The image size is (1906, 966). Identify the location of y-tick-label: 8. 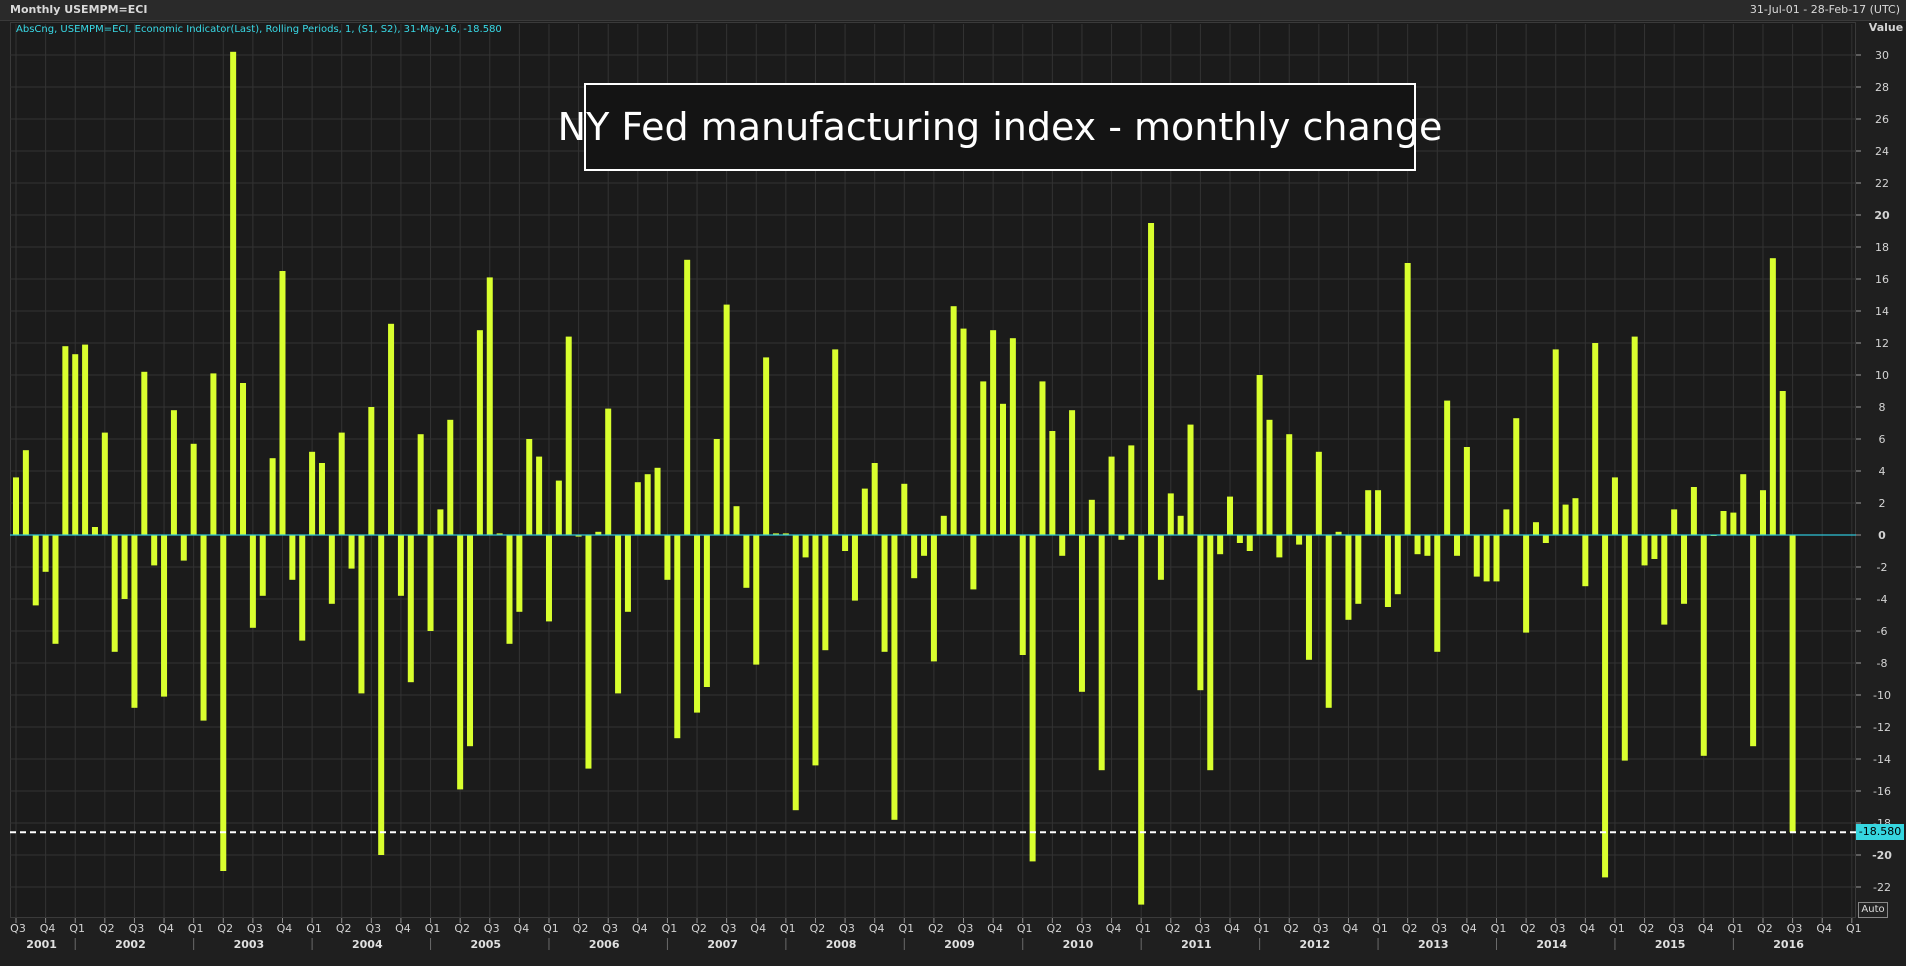
(1882, 407).